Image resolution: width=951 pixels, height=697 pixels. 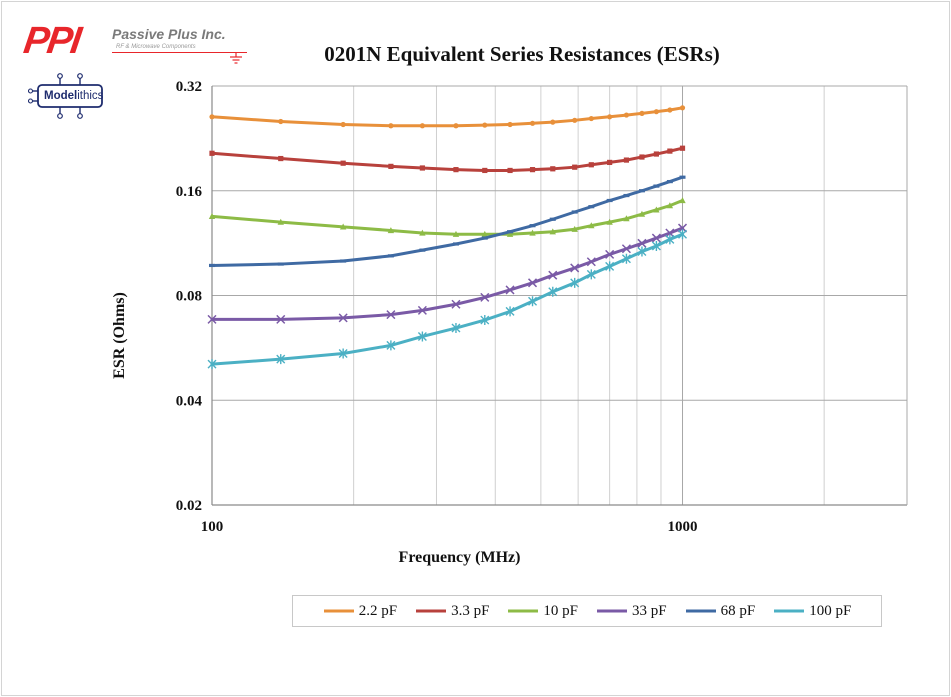 I want to click on x-tick-label: 1000, so click(x=683, y=527).